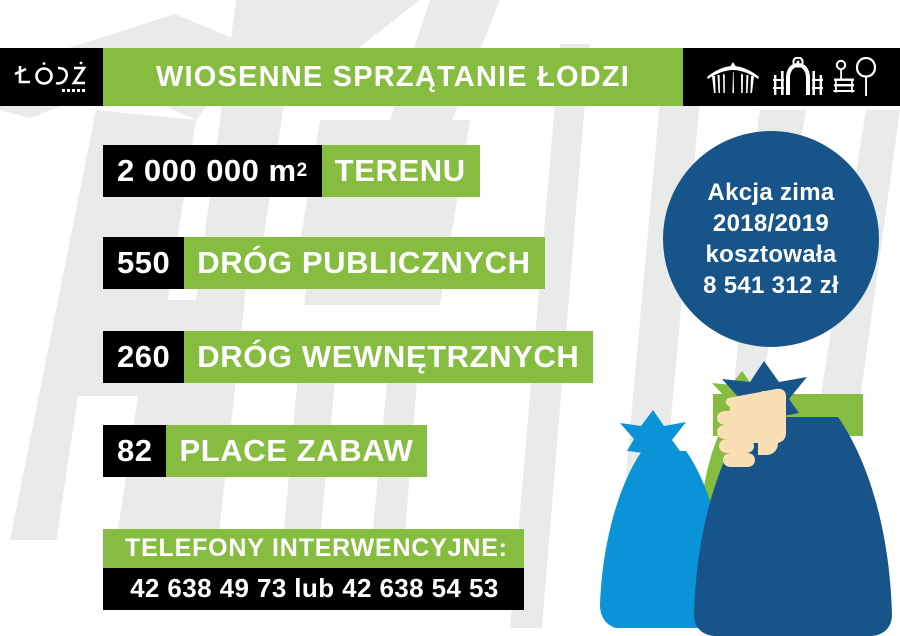 Image resolution: width=900 pixels, height=636 pixels. What do you see at coordinates (313, 548) in the screenshot?
I see `phones-title: TELEFONY INTERWENCYJNE:` at bounding box center [313, 548].